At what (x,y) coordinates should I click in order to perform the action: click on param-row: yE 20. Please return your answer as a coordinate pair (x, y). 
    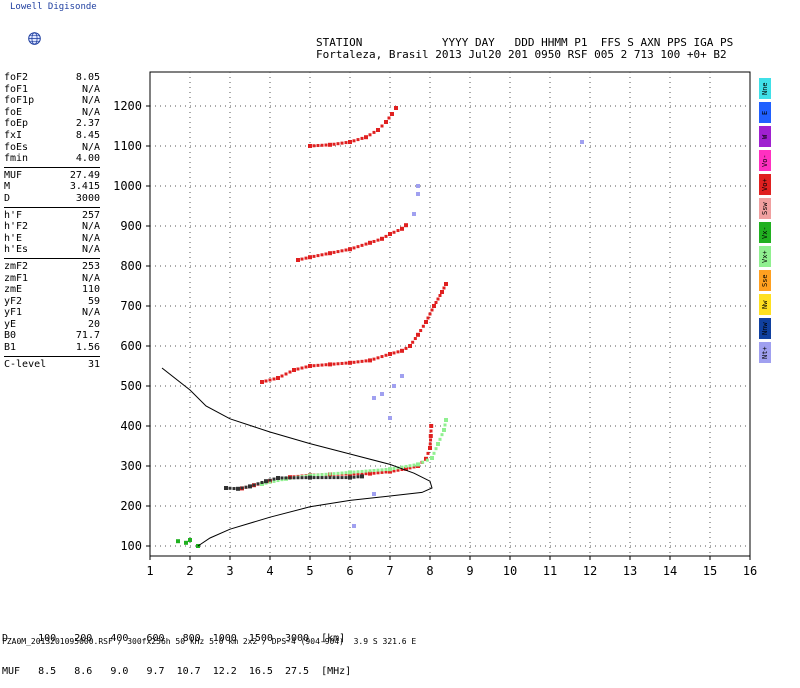
    Looking at the image, I should click on (52, 325).